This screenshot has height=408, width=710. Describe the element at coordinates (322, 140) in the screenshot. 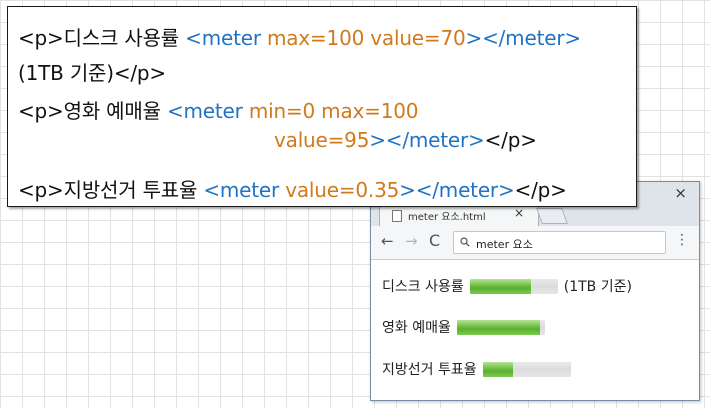

I see `code-attributes: value=95` at that location.